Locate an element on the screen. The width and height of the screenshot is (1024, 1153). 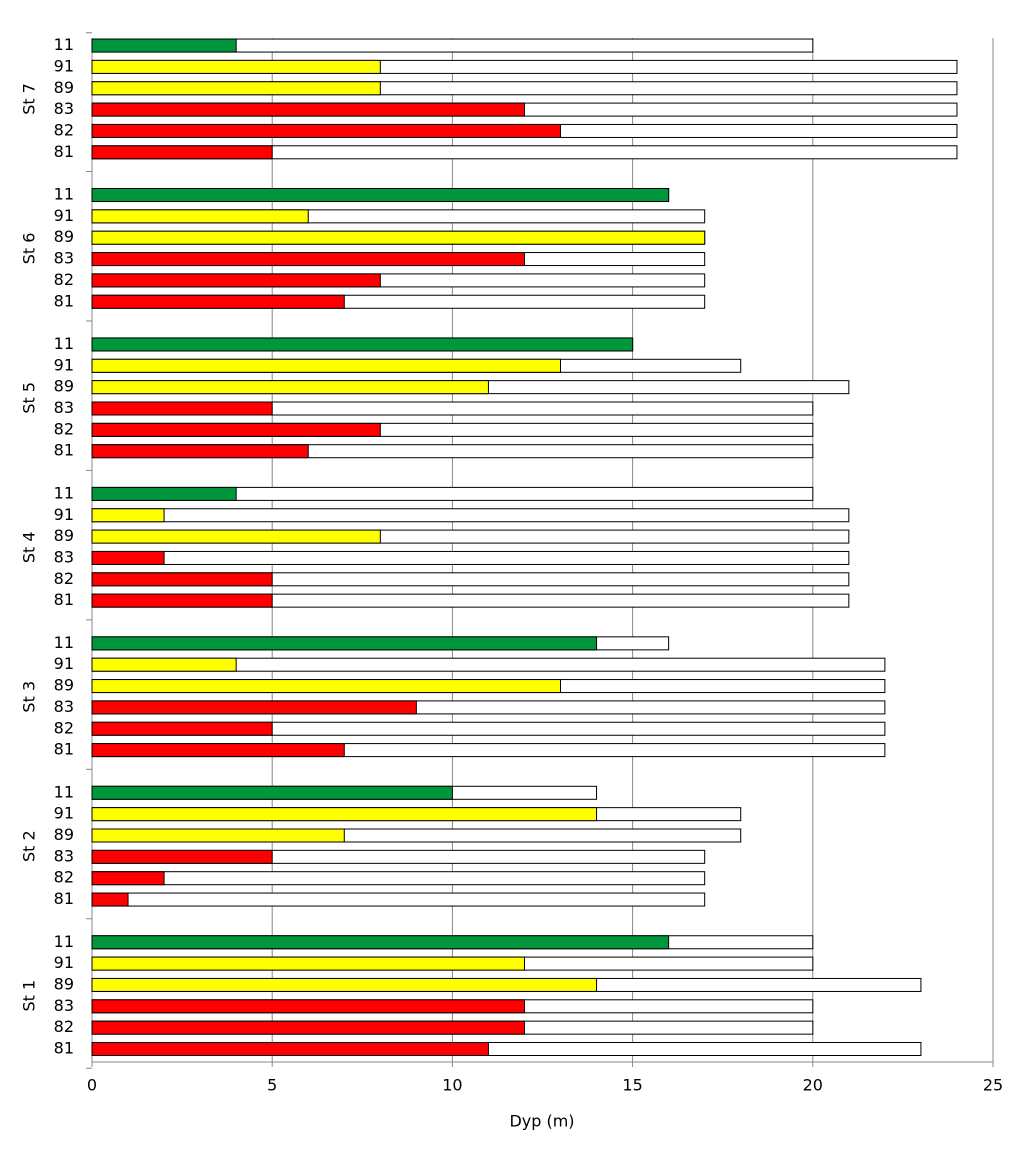
x-tick-label: 5 is located at coordinates (272, 1085).